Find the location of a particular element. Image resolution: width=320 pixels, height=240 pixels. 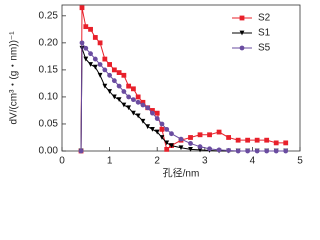

legend-label: S2 is located at coordinates (264, 18).